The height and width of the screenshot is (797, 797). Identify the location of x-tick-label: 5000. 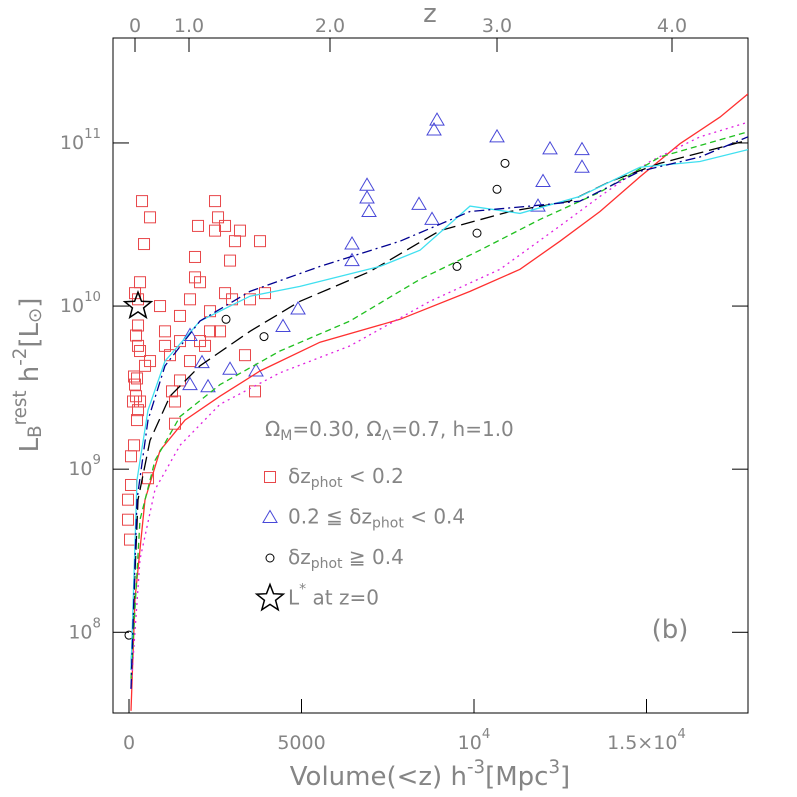
(301, 743).